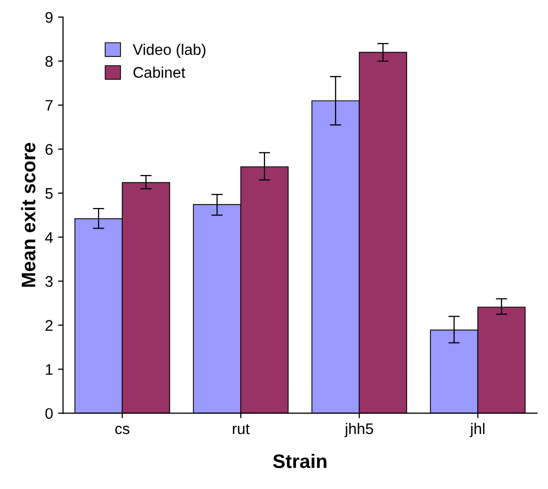 The image size is (548, 489). I want to click on y-tick-label: 1, so click(49, 369).